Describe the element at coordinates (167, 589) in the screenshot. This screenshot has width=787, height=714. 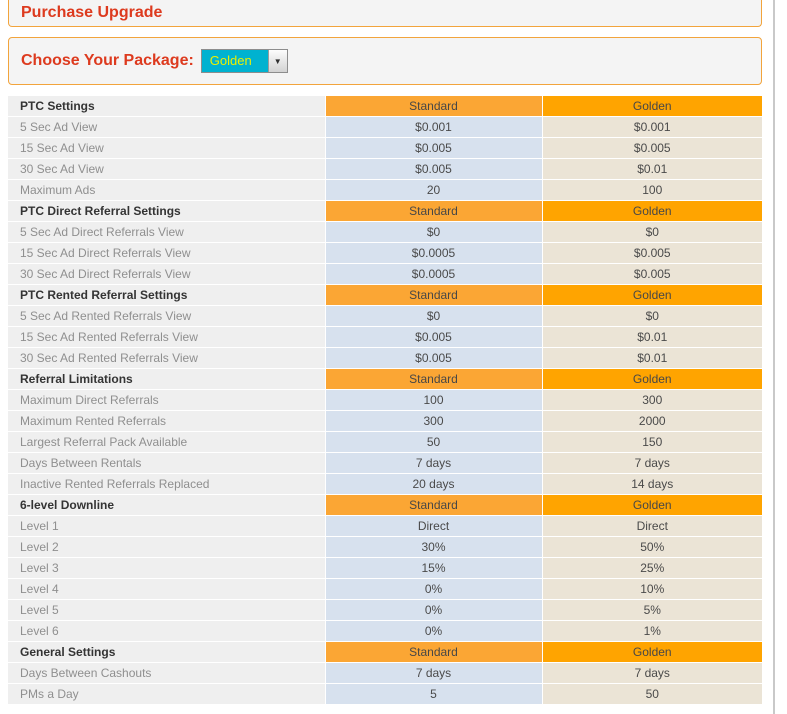
I see `row-label: Level 4` at that location.